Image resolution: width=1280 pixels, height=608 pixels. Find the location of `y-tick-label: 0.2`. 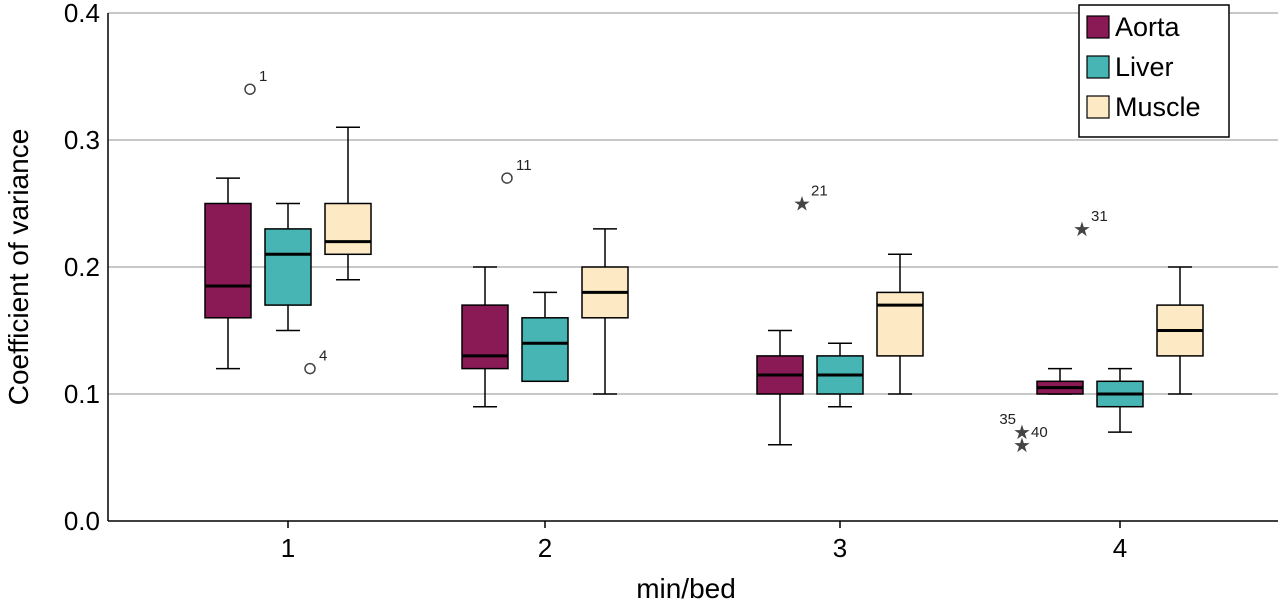

y-tick-label: 0.2 is located at coordinates (82, 267).